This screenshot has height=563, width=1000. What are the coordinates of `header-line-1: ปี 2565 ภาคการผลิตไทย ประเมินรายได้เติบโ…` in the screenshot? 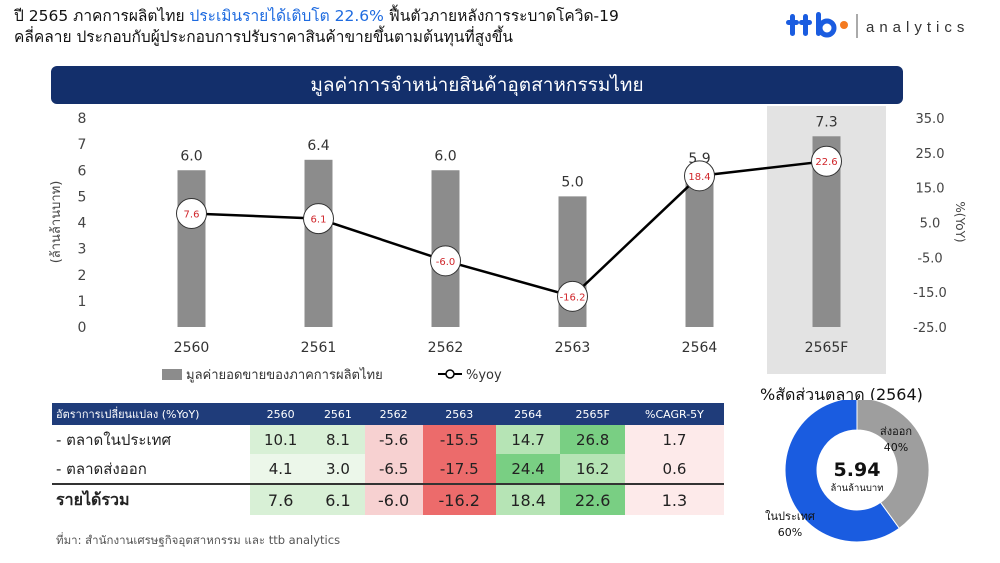 It's located at (394, 16).